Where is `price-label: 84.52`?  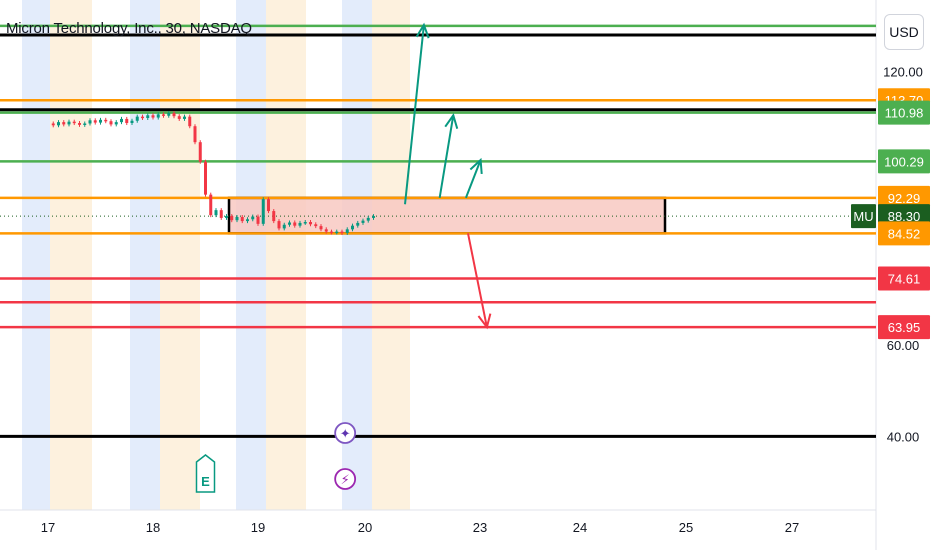
price-label: 84.52 is located at coordinates (904, 233).